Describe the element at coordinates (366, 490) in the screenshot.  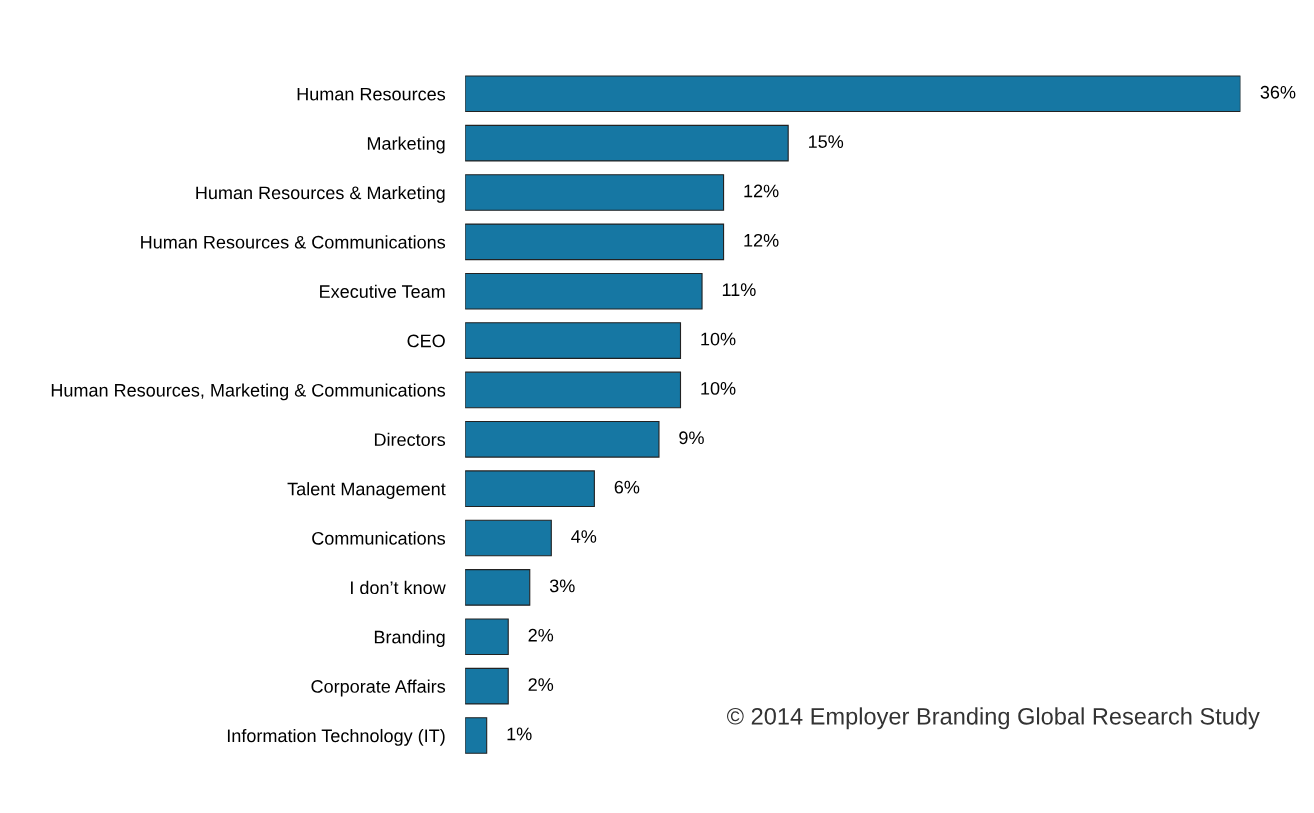
I see `y-tick-label: Talent Management` at that location.